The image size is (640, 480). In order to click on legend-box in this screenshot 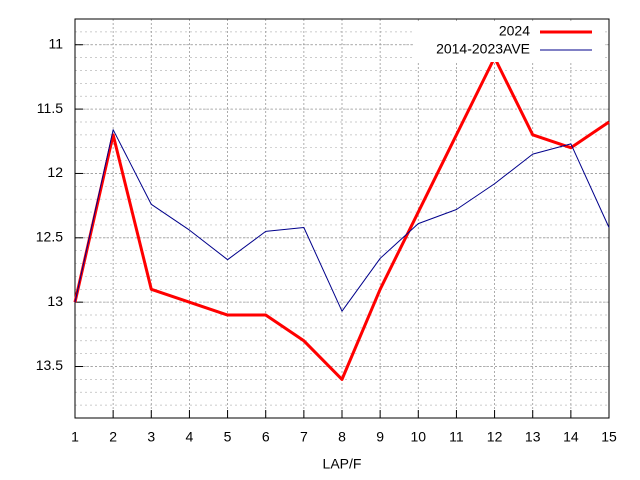, I will do `click(510, 42)`.